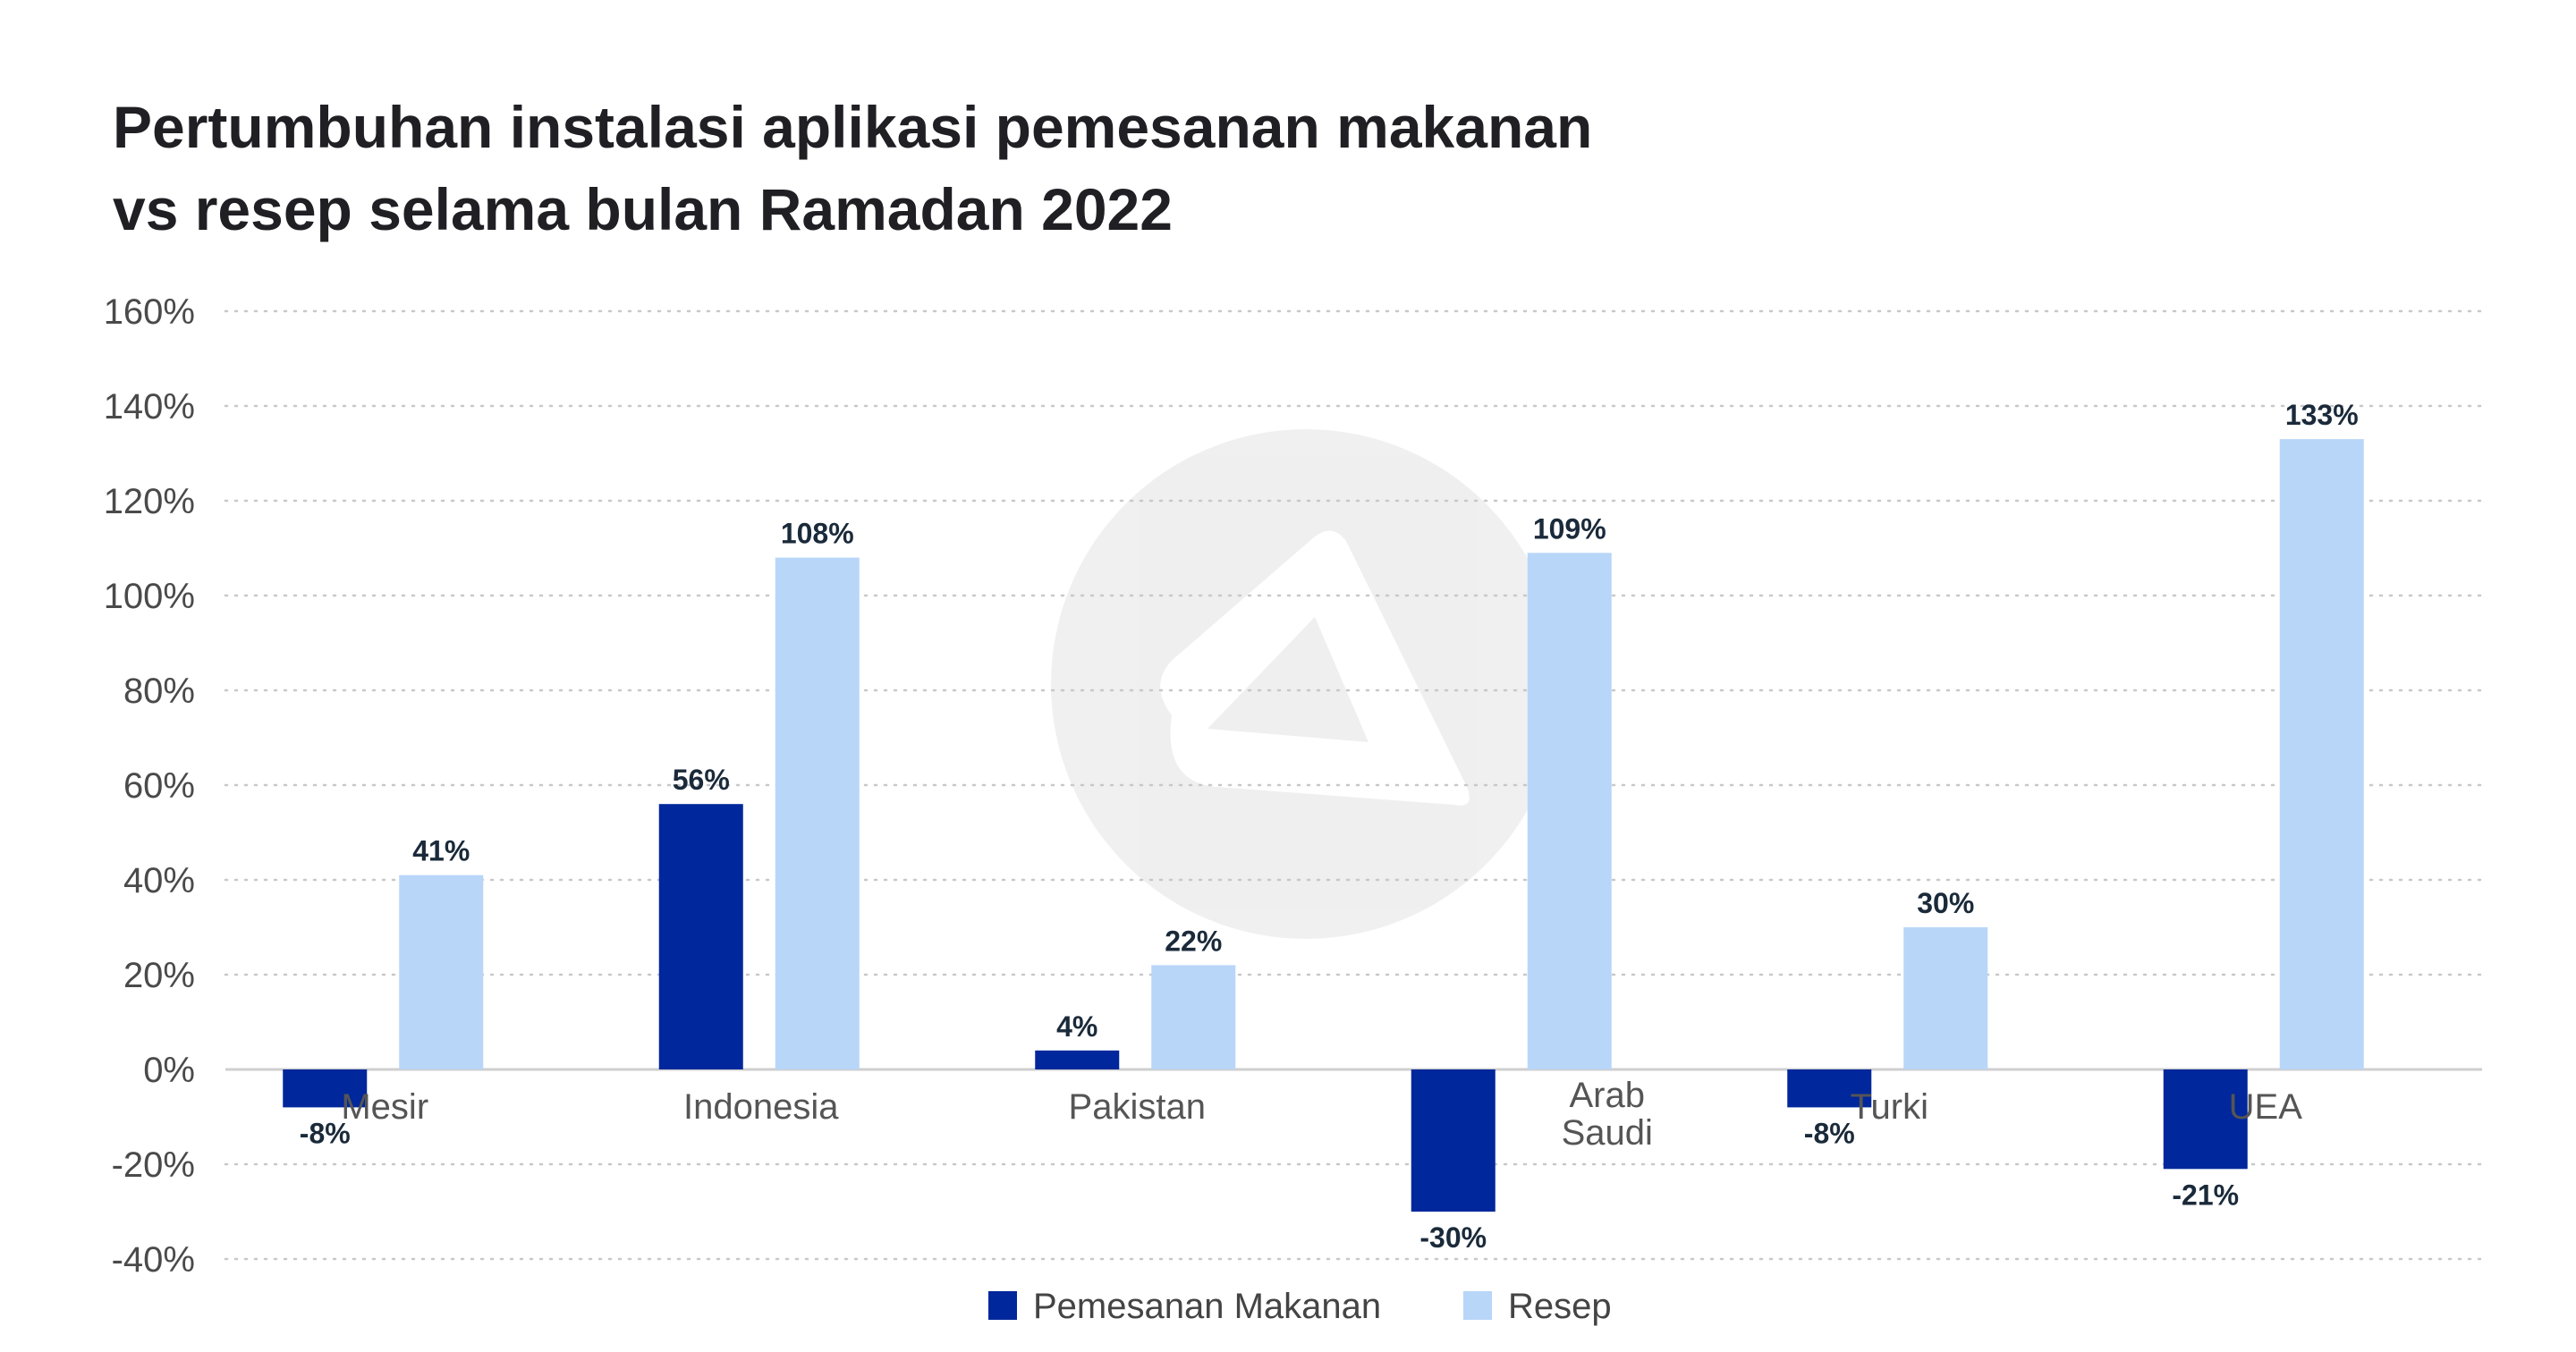 The width and height of the screenshot is (2576, 1352). Describe the element at coordinates (441, 851) in the screenshot. I see `data-label: 41%` at that location.